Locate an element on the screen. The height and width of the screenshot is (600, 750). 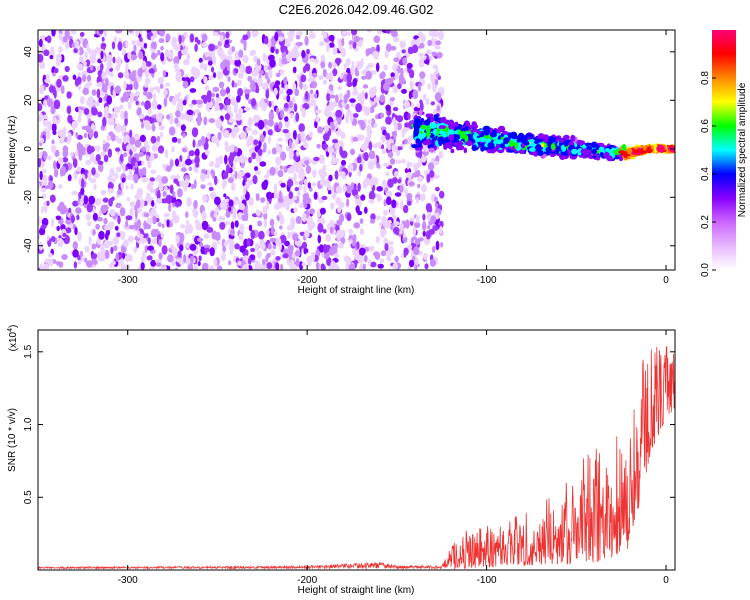
colorbar-tick-label: 0.4 is located at coordinates (705, 174).